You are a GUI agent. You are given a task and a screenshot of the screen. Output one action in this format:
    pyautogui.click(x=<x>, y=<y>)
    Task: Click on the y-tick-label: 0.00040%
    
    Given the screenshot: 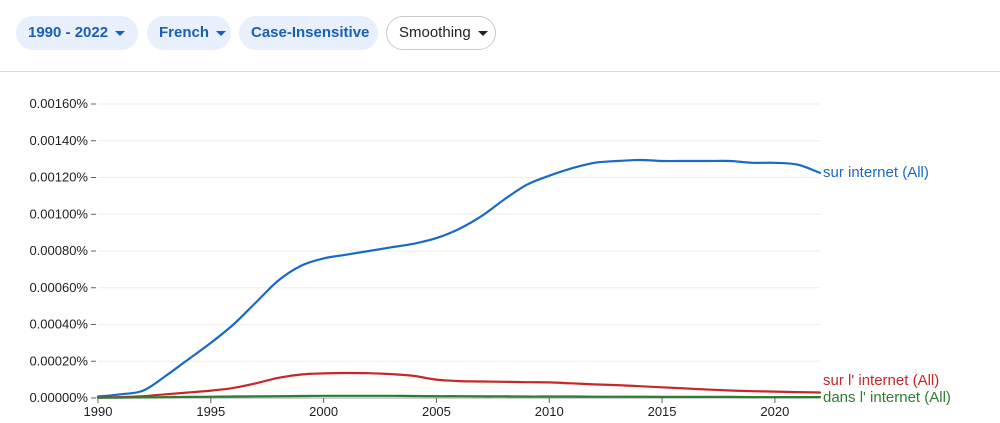 What is the action you would take?
    pyautogui.click(x=58, y=324)
    